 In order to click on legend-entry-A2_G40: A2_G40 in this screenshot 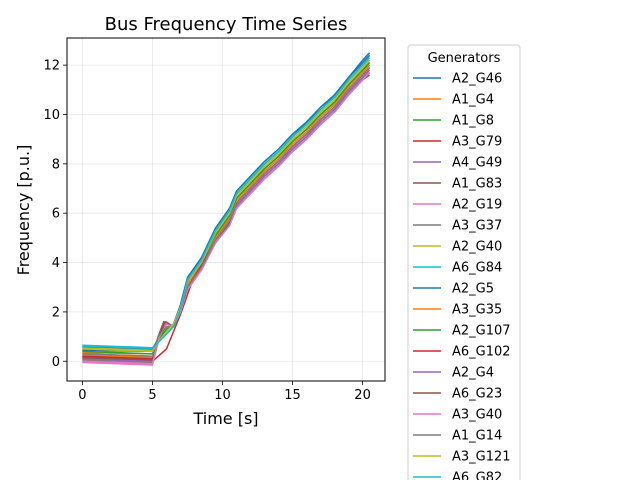, I will do `click(457, 247)`.